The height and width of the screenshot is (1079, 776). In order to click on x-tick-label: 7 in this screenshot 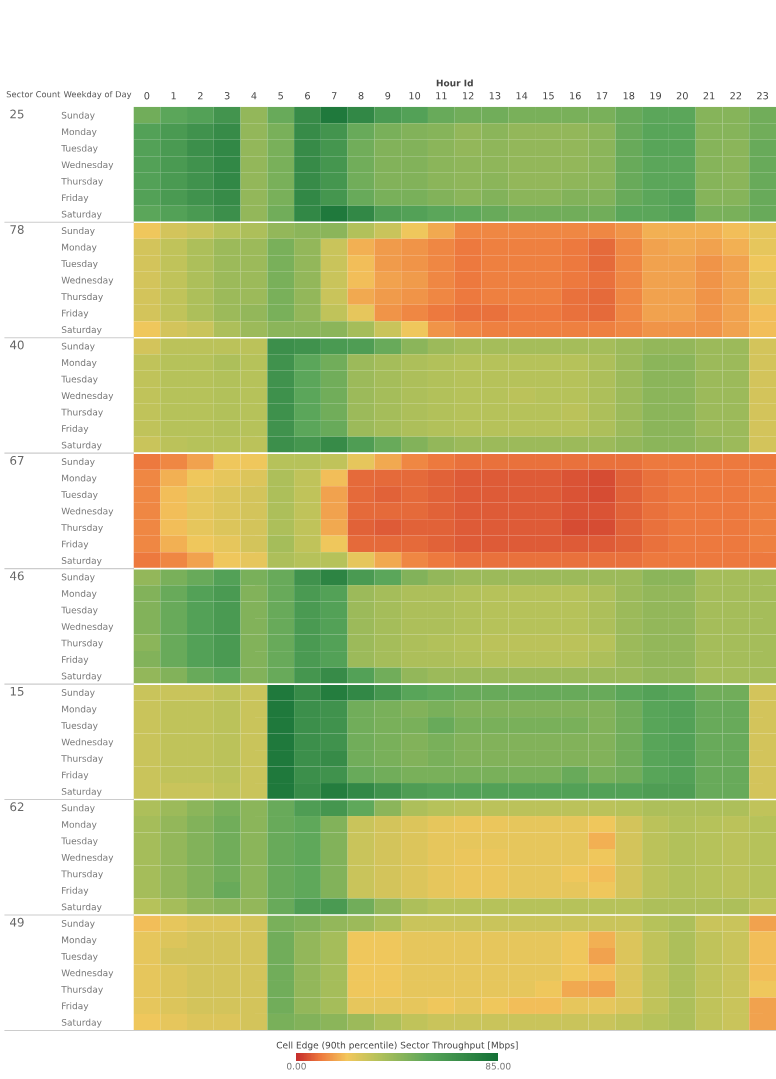, I will do `click(334, 96)`.